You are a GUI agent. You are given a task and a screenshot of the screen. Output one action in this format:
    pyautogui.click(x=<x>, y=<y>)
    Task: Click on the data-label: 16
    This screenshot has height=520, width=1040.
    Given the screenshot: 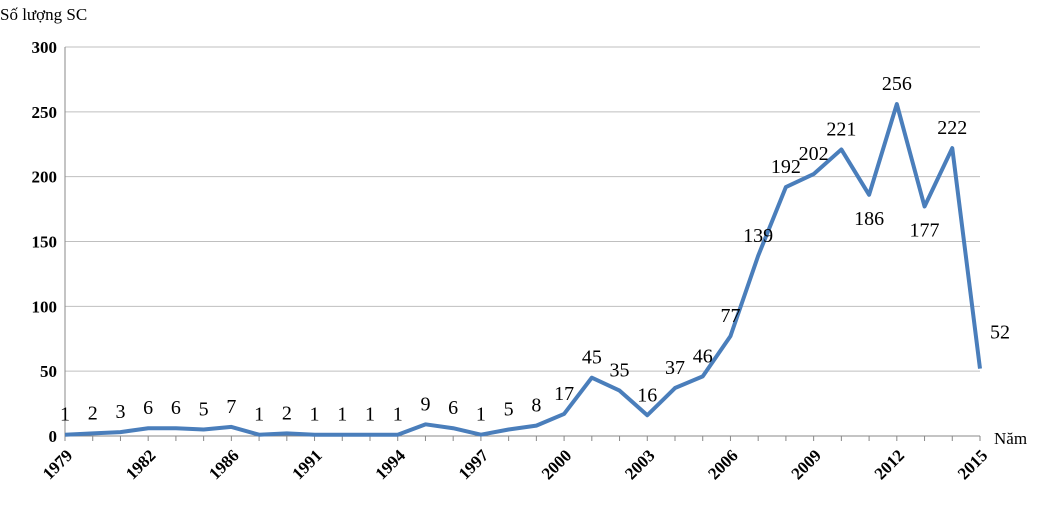 What is the action you would take?
    pyautogui.click(x=647, y=395)
    